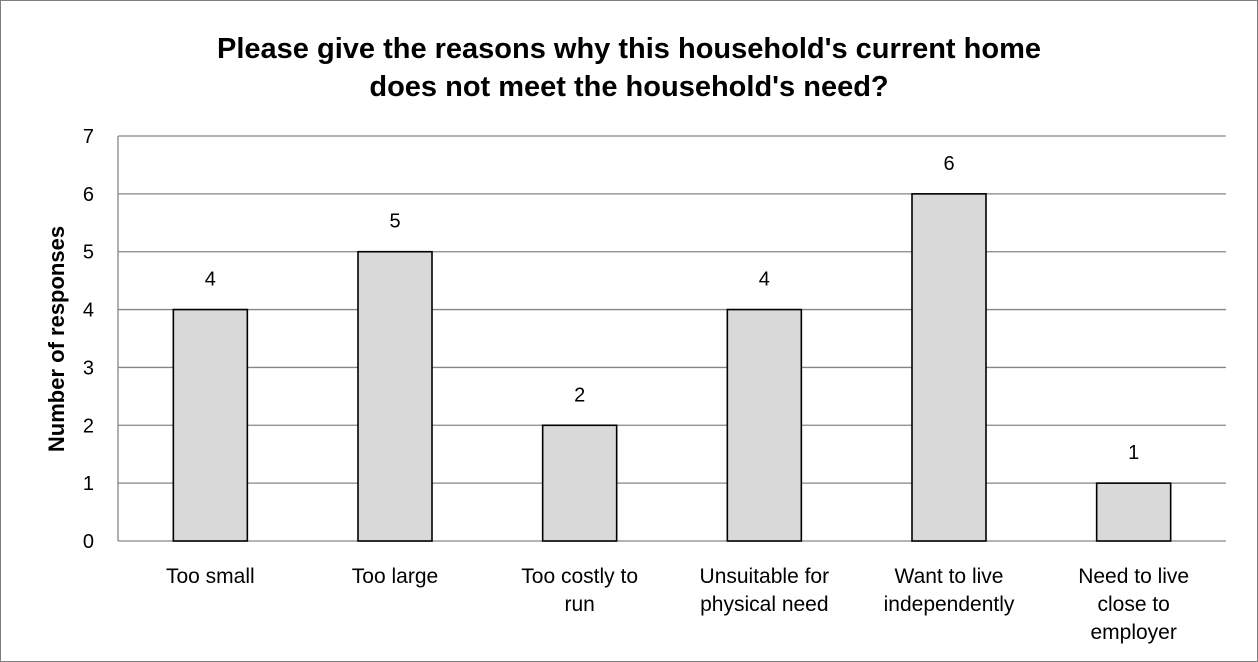  What do you see at coordinates (949, 576) in the screenshot?
I see `x-tick-label: Want to live` at bounding box center [949, 576].